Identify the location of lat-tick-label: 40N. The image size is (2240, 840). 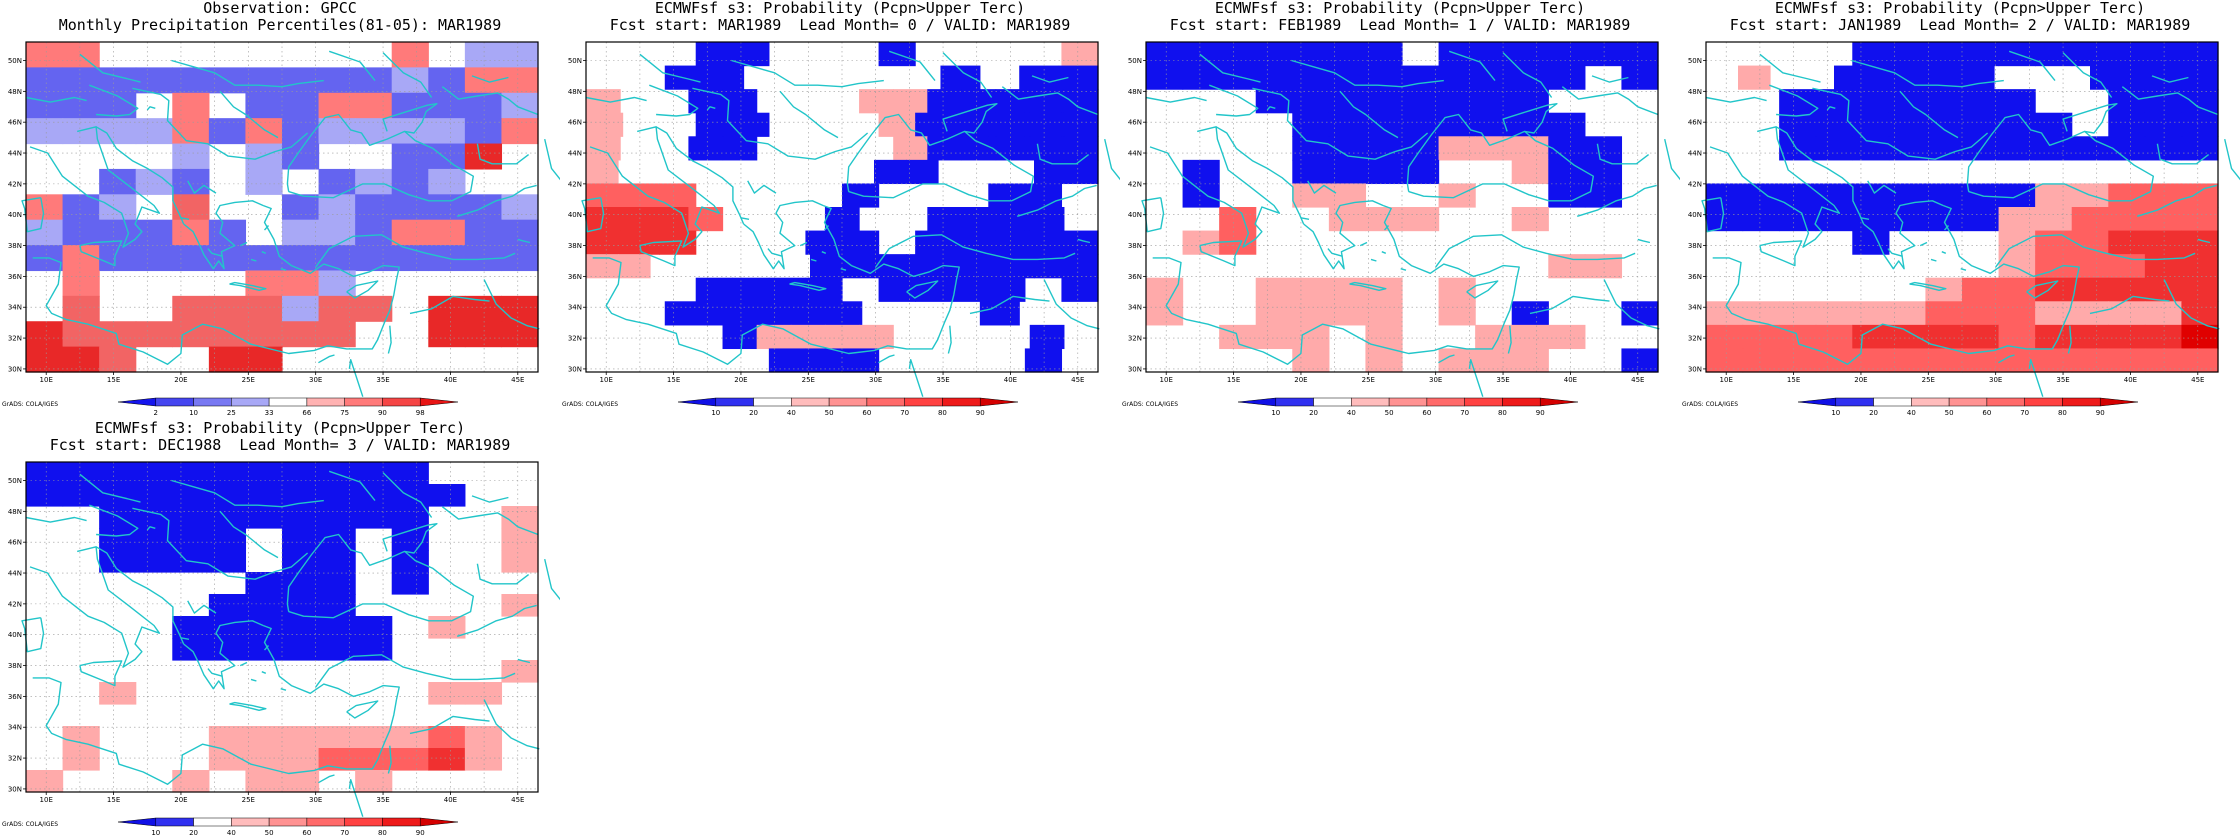
(15, 215).